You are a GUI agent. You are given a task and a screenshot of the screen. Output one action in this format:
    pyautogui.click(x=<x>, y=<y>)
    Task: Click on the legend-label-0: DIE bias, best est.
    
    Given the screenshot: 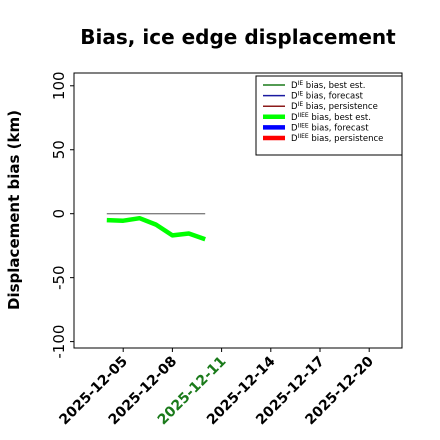 What is the action you would take?
    pyautogui.click(x=328, y=86)
    